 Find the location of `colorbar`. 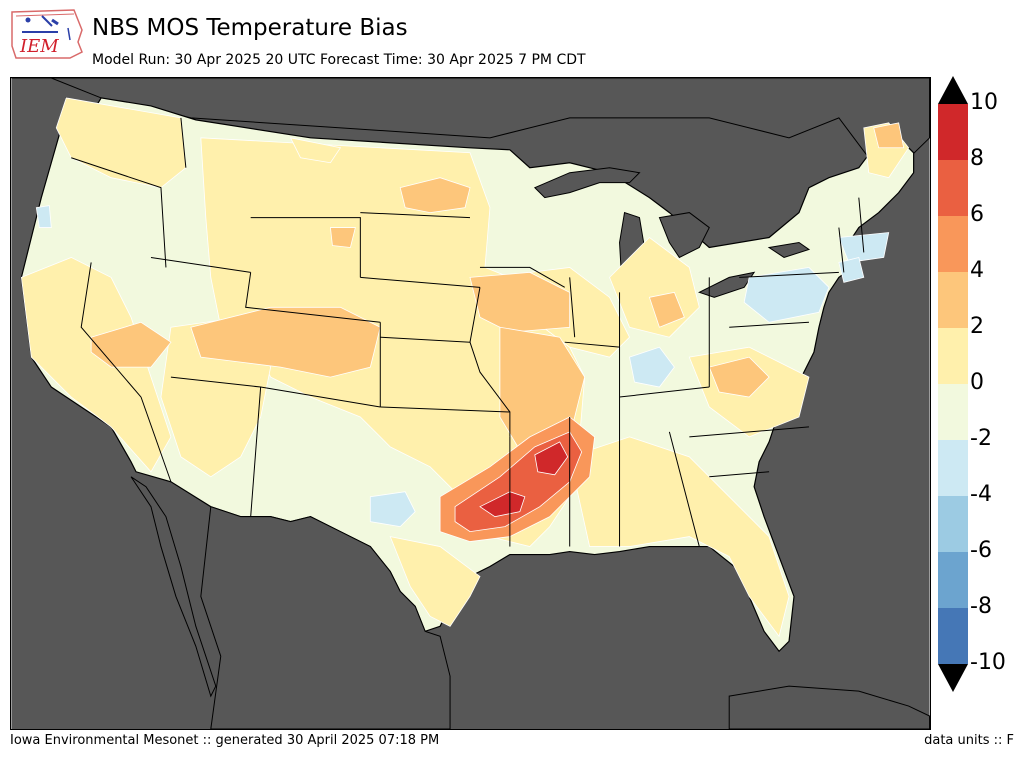

colorbar is located at coordinates (953, 384).